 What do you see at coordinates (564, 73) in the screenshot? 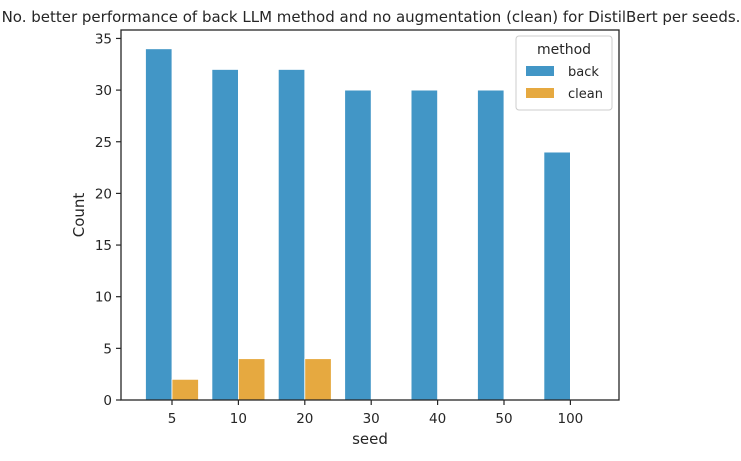
I see `legend: method back clean` at bounding box center [564, 73].